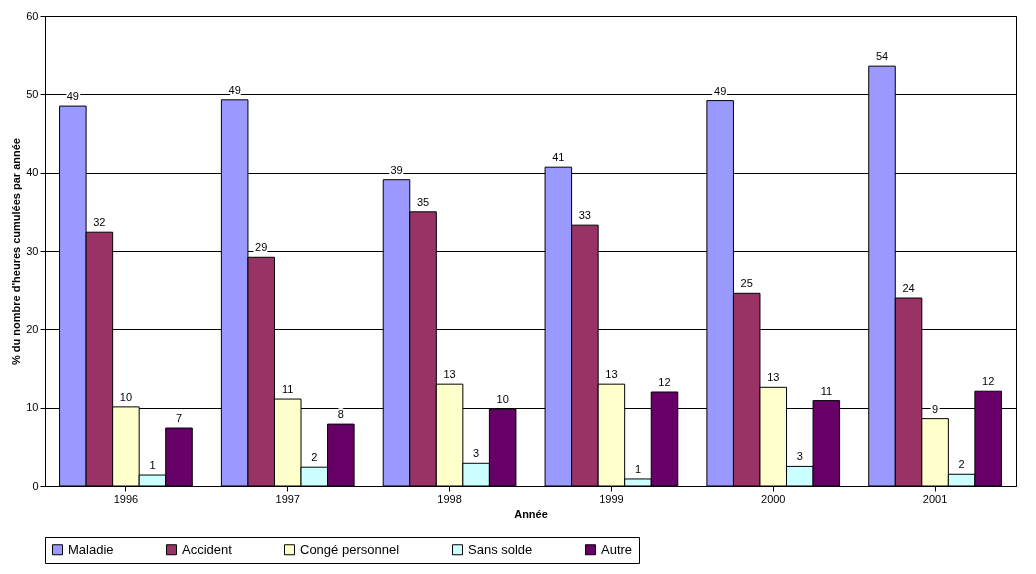 The width and height of the screenshot is (1036, 574). I want to click on data-label: 41, so click(558, 157).